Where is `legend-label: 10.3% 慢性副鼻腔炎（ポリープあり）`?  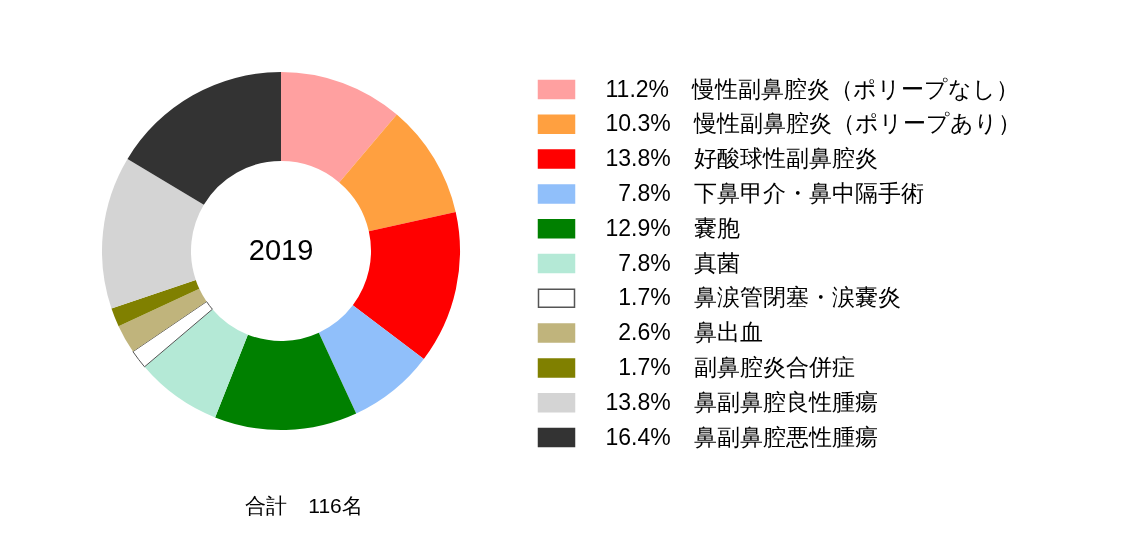 legend-label: 10.3% 慢性副鼻腔炎（ポリープあり） is located at coordinates (813, 123).